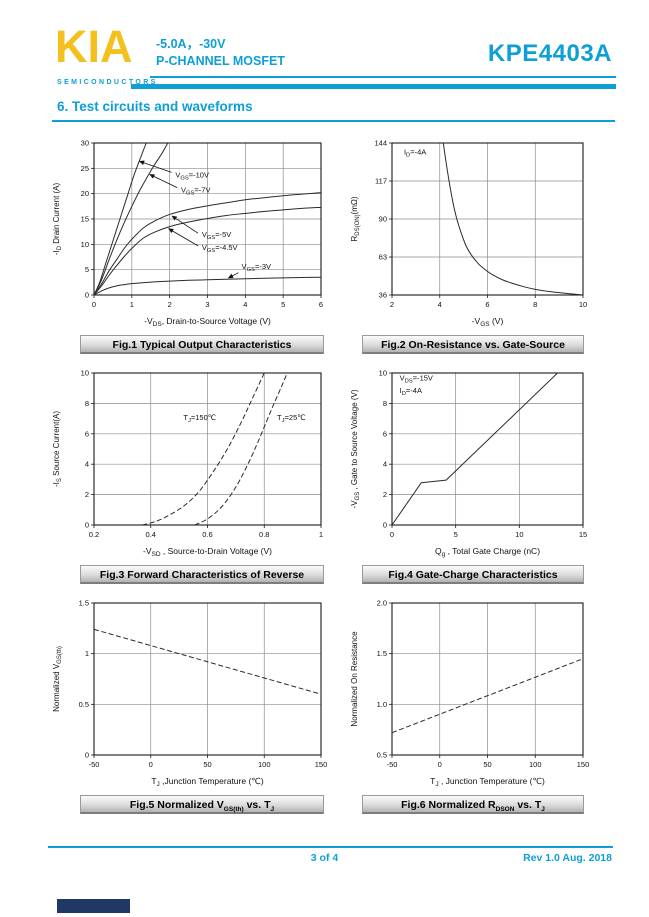 Image resolution: width=649 pixels, height=917 pixels. Describe the element at coordinates (355, 218) in the screenshot. I see `svg-text: RDS(ON)(mΩ)` at that location.